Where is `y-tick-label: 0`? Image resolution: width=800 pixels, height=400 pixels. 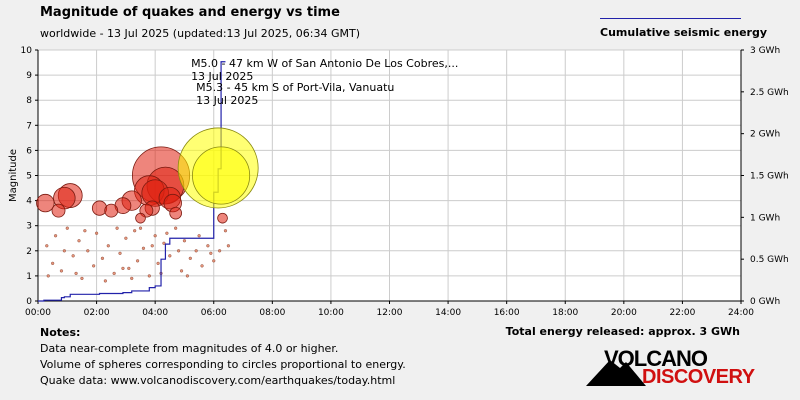
y-tick-label: 0 is located at coordinates (29, 302).